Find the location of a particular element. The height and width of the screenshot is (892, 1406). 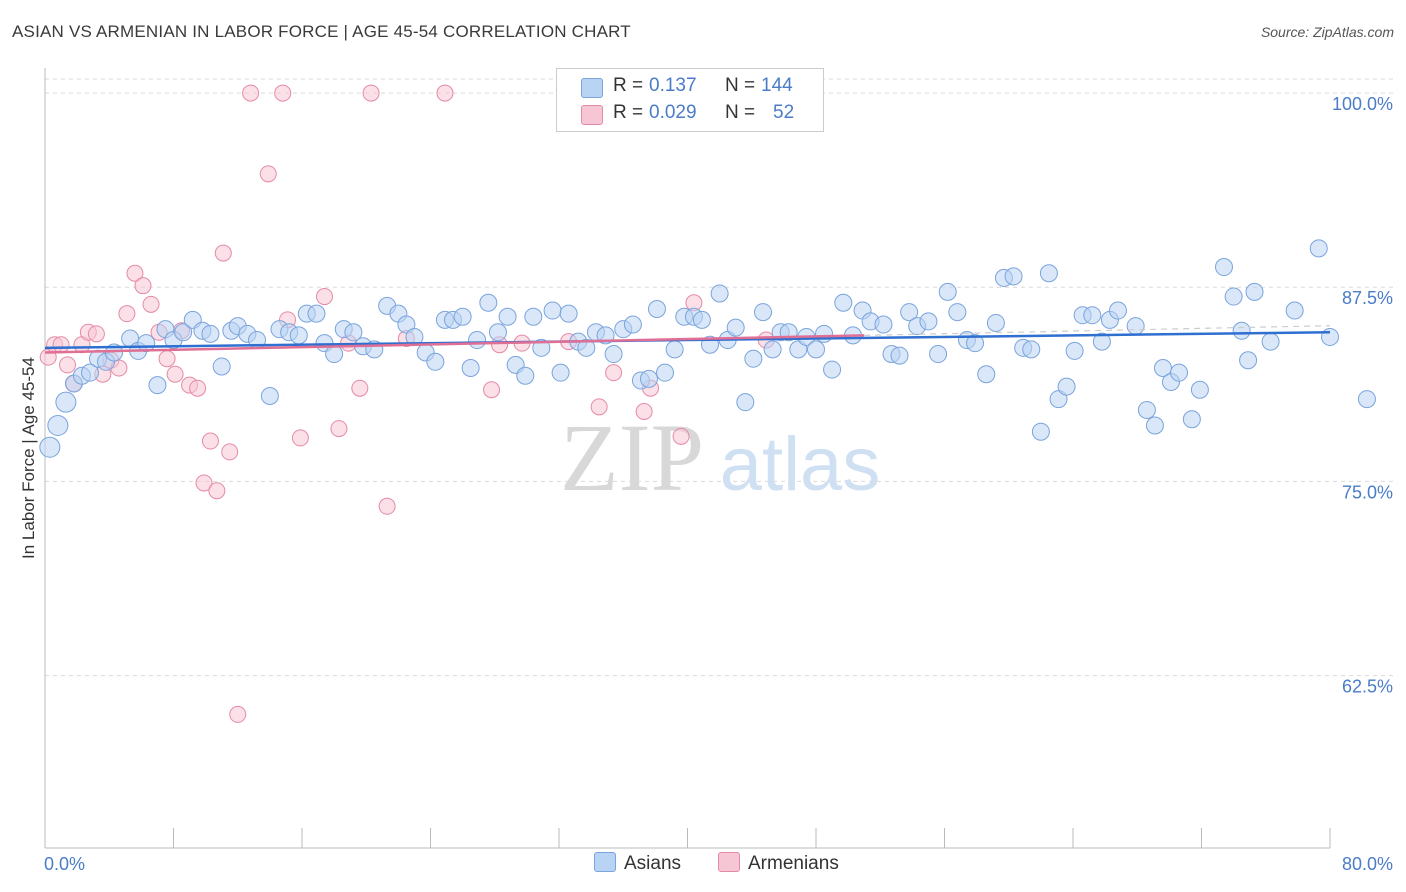

correlation-legend: R = 0.137 N = 144 R = 0.029 N = 52 is located at coordinates (690, 100).